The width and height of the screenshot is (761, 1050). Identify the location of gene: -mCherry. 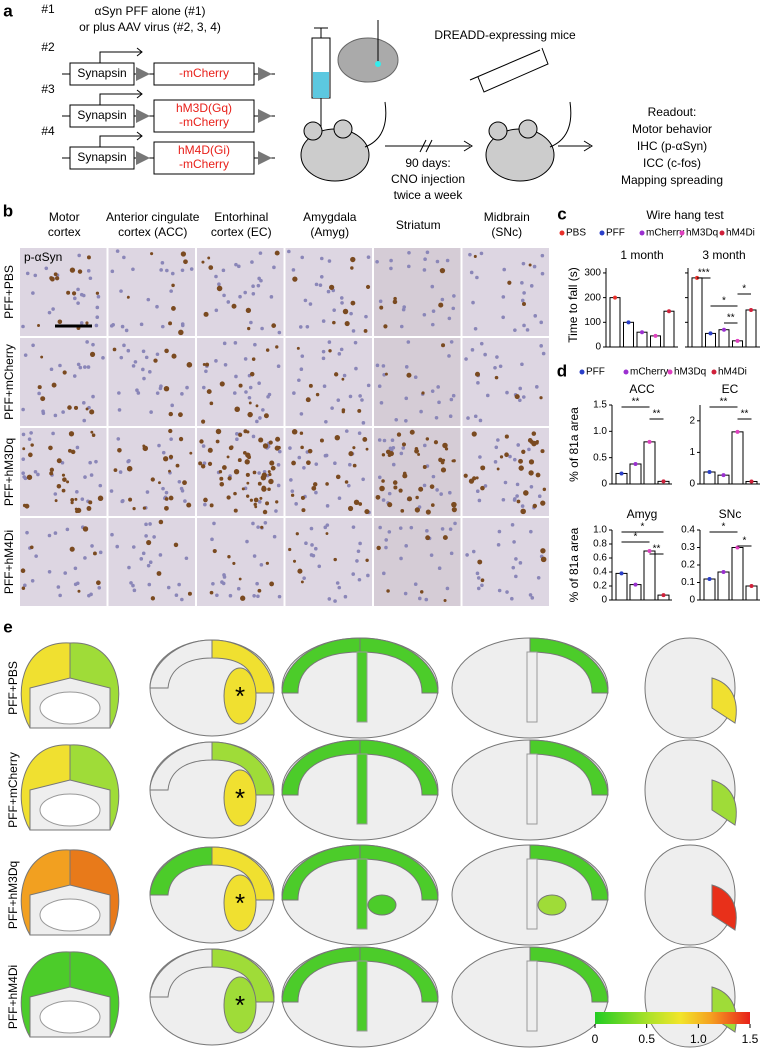
(204, 122).